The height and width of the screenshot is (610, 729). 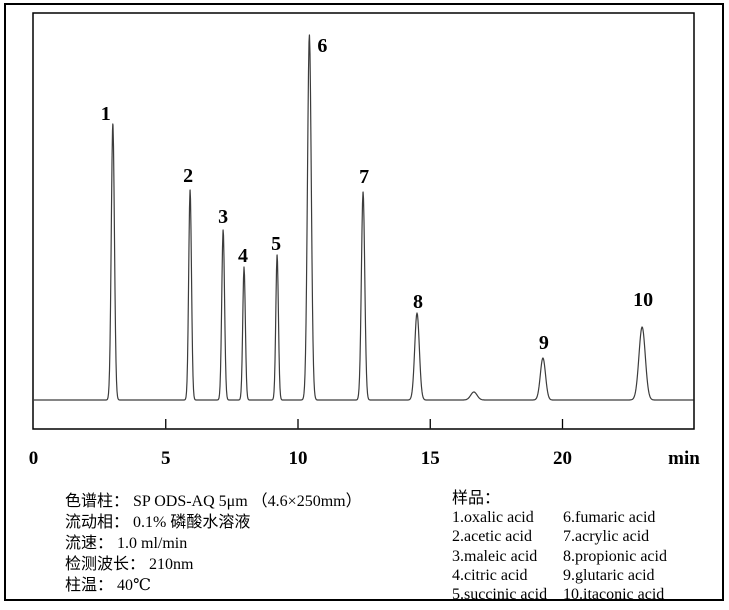 I want to click on sample-item: 6.fumaric acid, so click(x=609, y=517).